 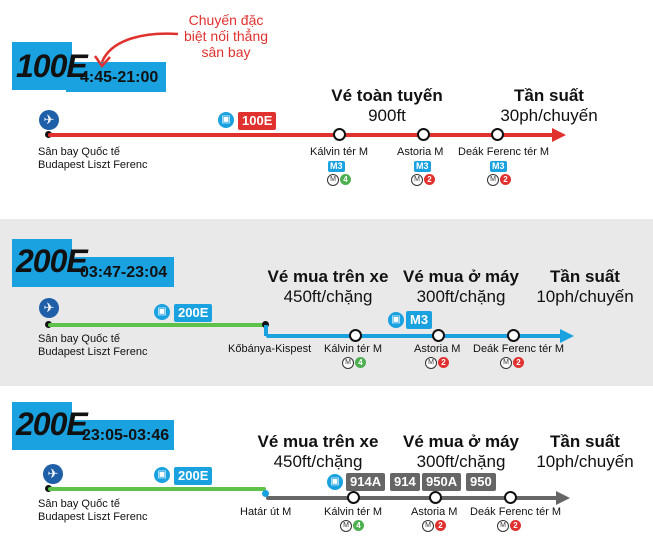 What do you see at coordinates (126, 435) in the screenshot?
I see `operating-hours: 23:05-03:46` at bounding box center [126, 435].